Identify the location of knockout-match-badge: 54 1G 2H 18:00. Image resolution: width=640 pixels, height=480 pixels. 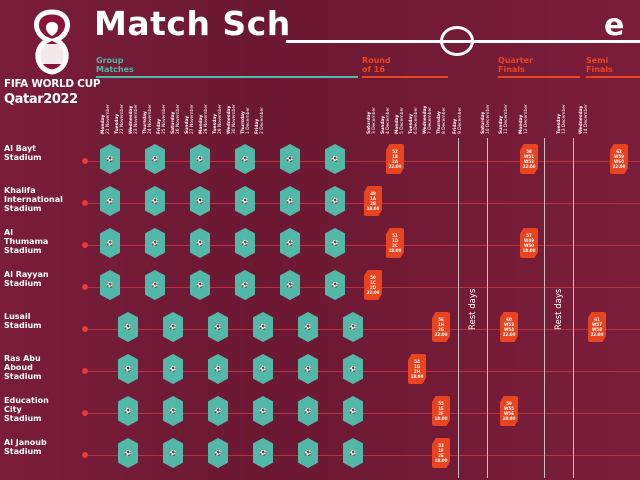
(417, 369).